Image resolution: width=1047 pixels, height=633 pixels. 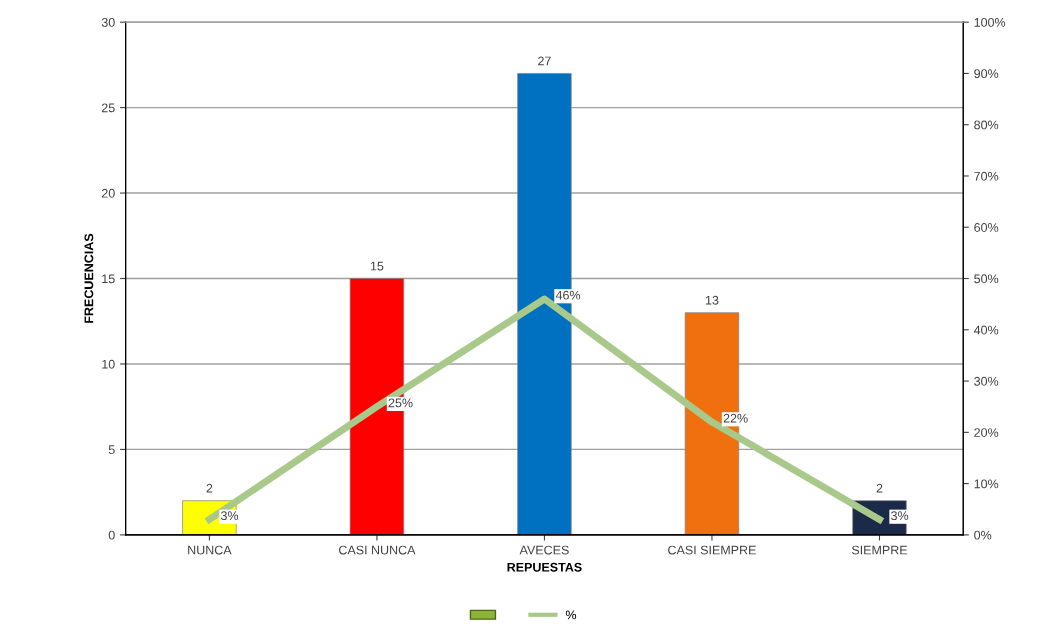 What do you see at coordinates (108, 108) in the screenshot?
I see `y-tick-label: 25` at bounding box center [108, 108].